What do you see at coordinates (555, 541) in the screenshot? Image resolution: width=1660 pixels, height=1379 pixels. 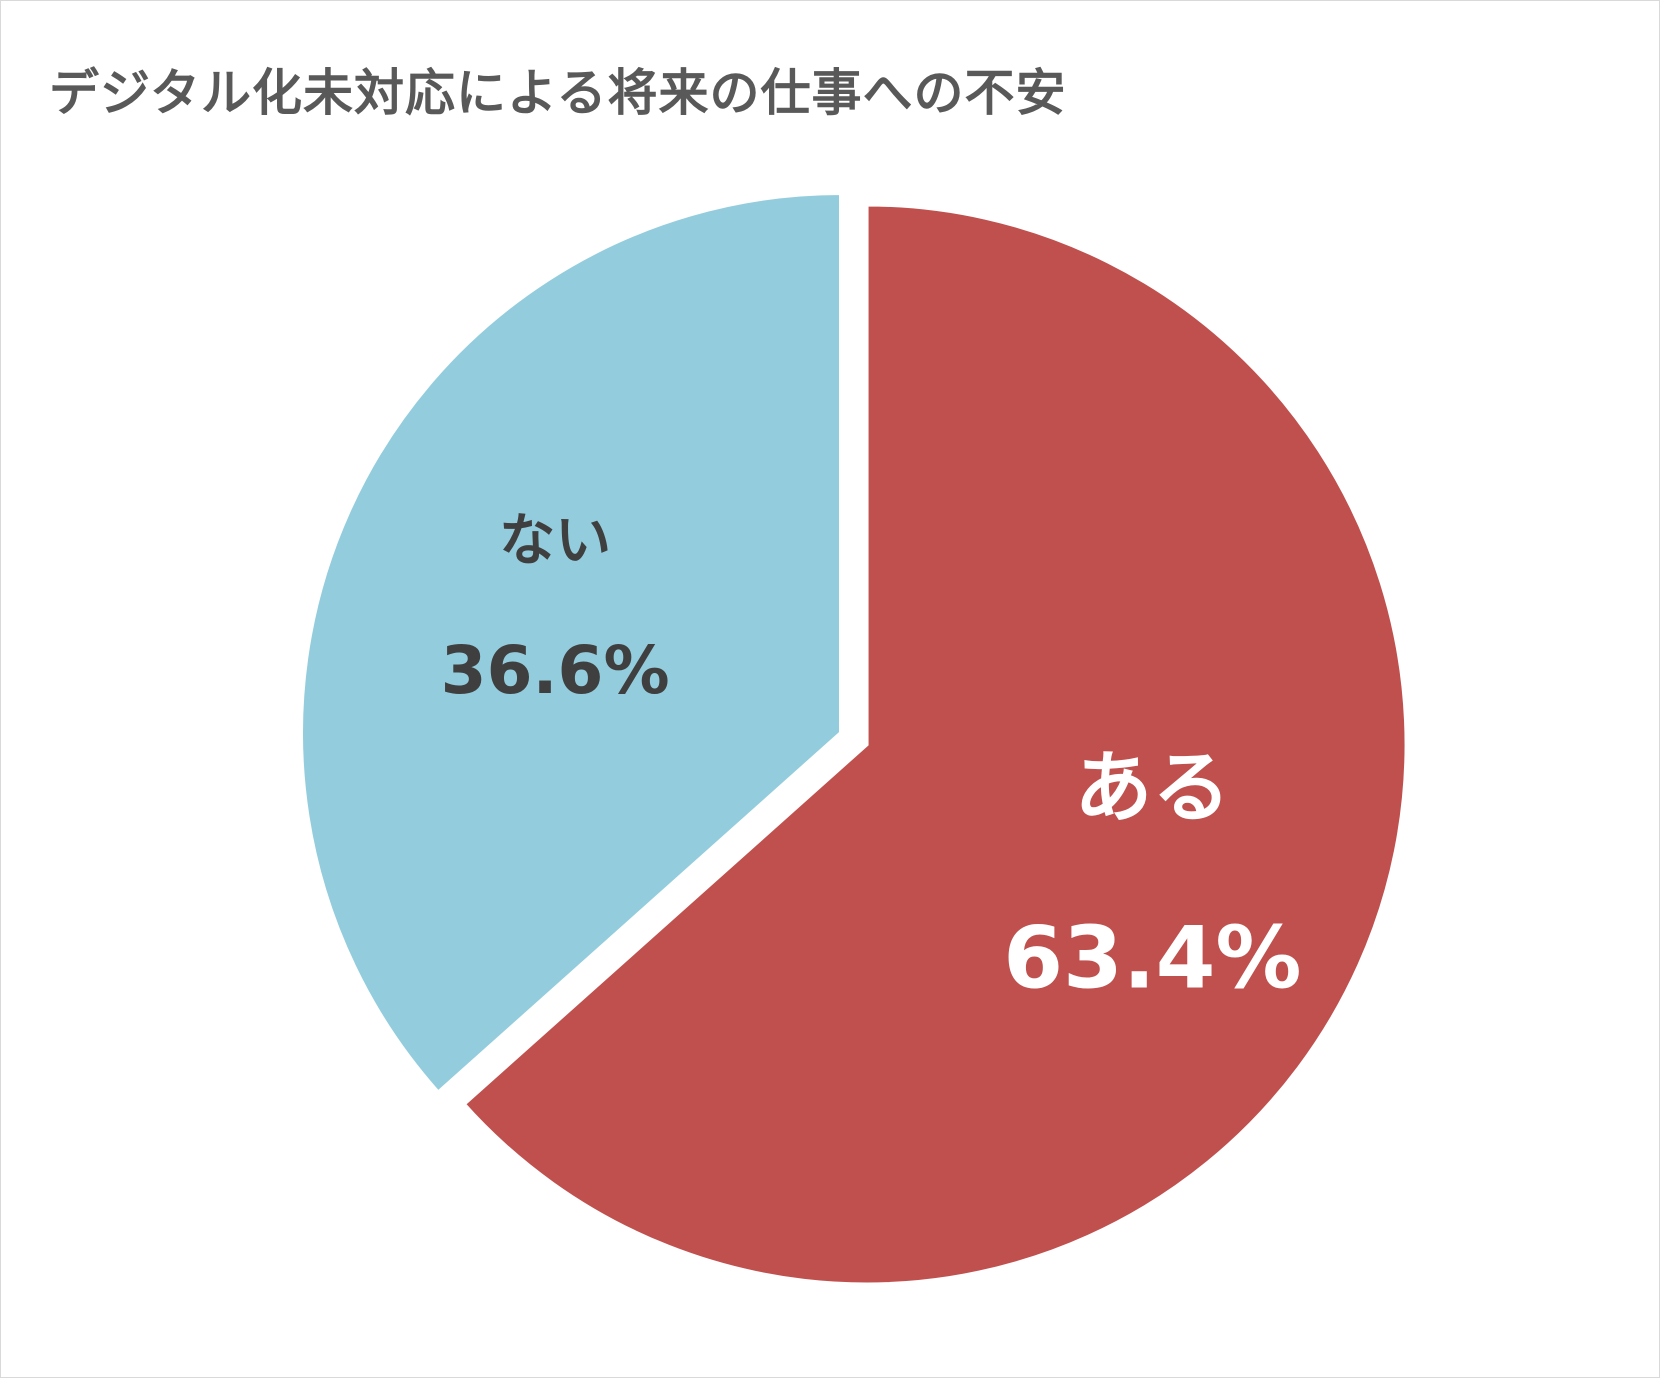 I see `slice-category-label: ない` at bounding box center [555, 541].